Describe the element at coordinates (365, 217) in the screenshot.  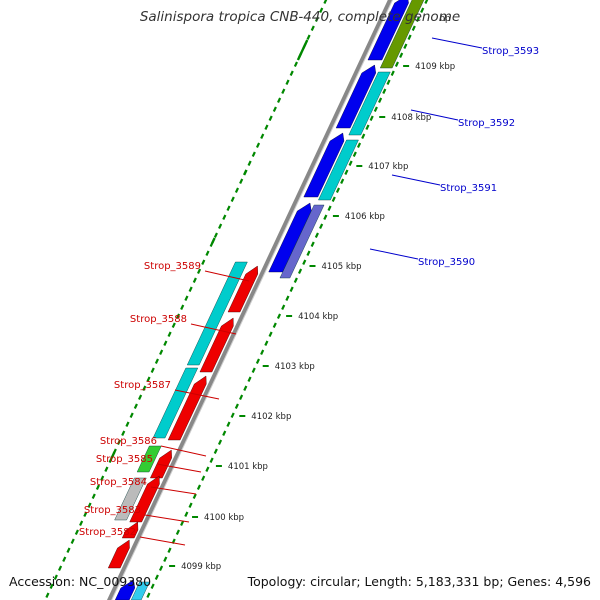
I see `kbp-tick-label: 4106 kbp` at that location.